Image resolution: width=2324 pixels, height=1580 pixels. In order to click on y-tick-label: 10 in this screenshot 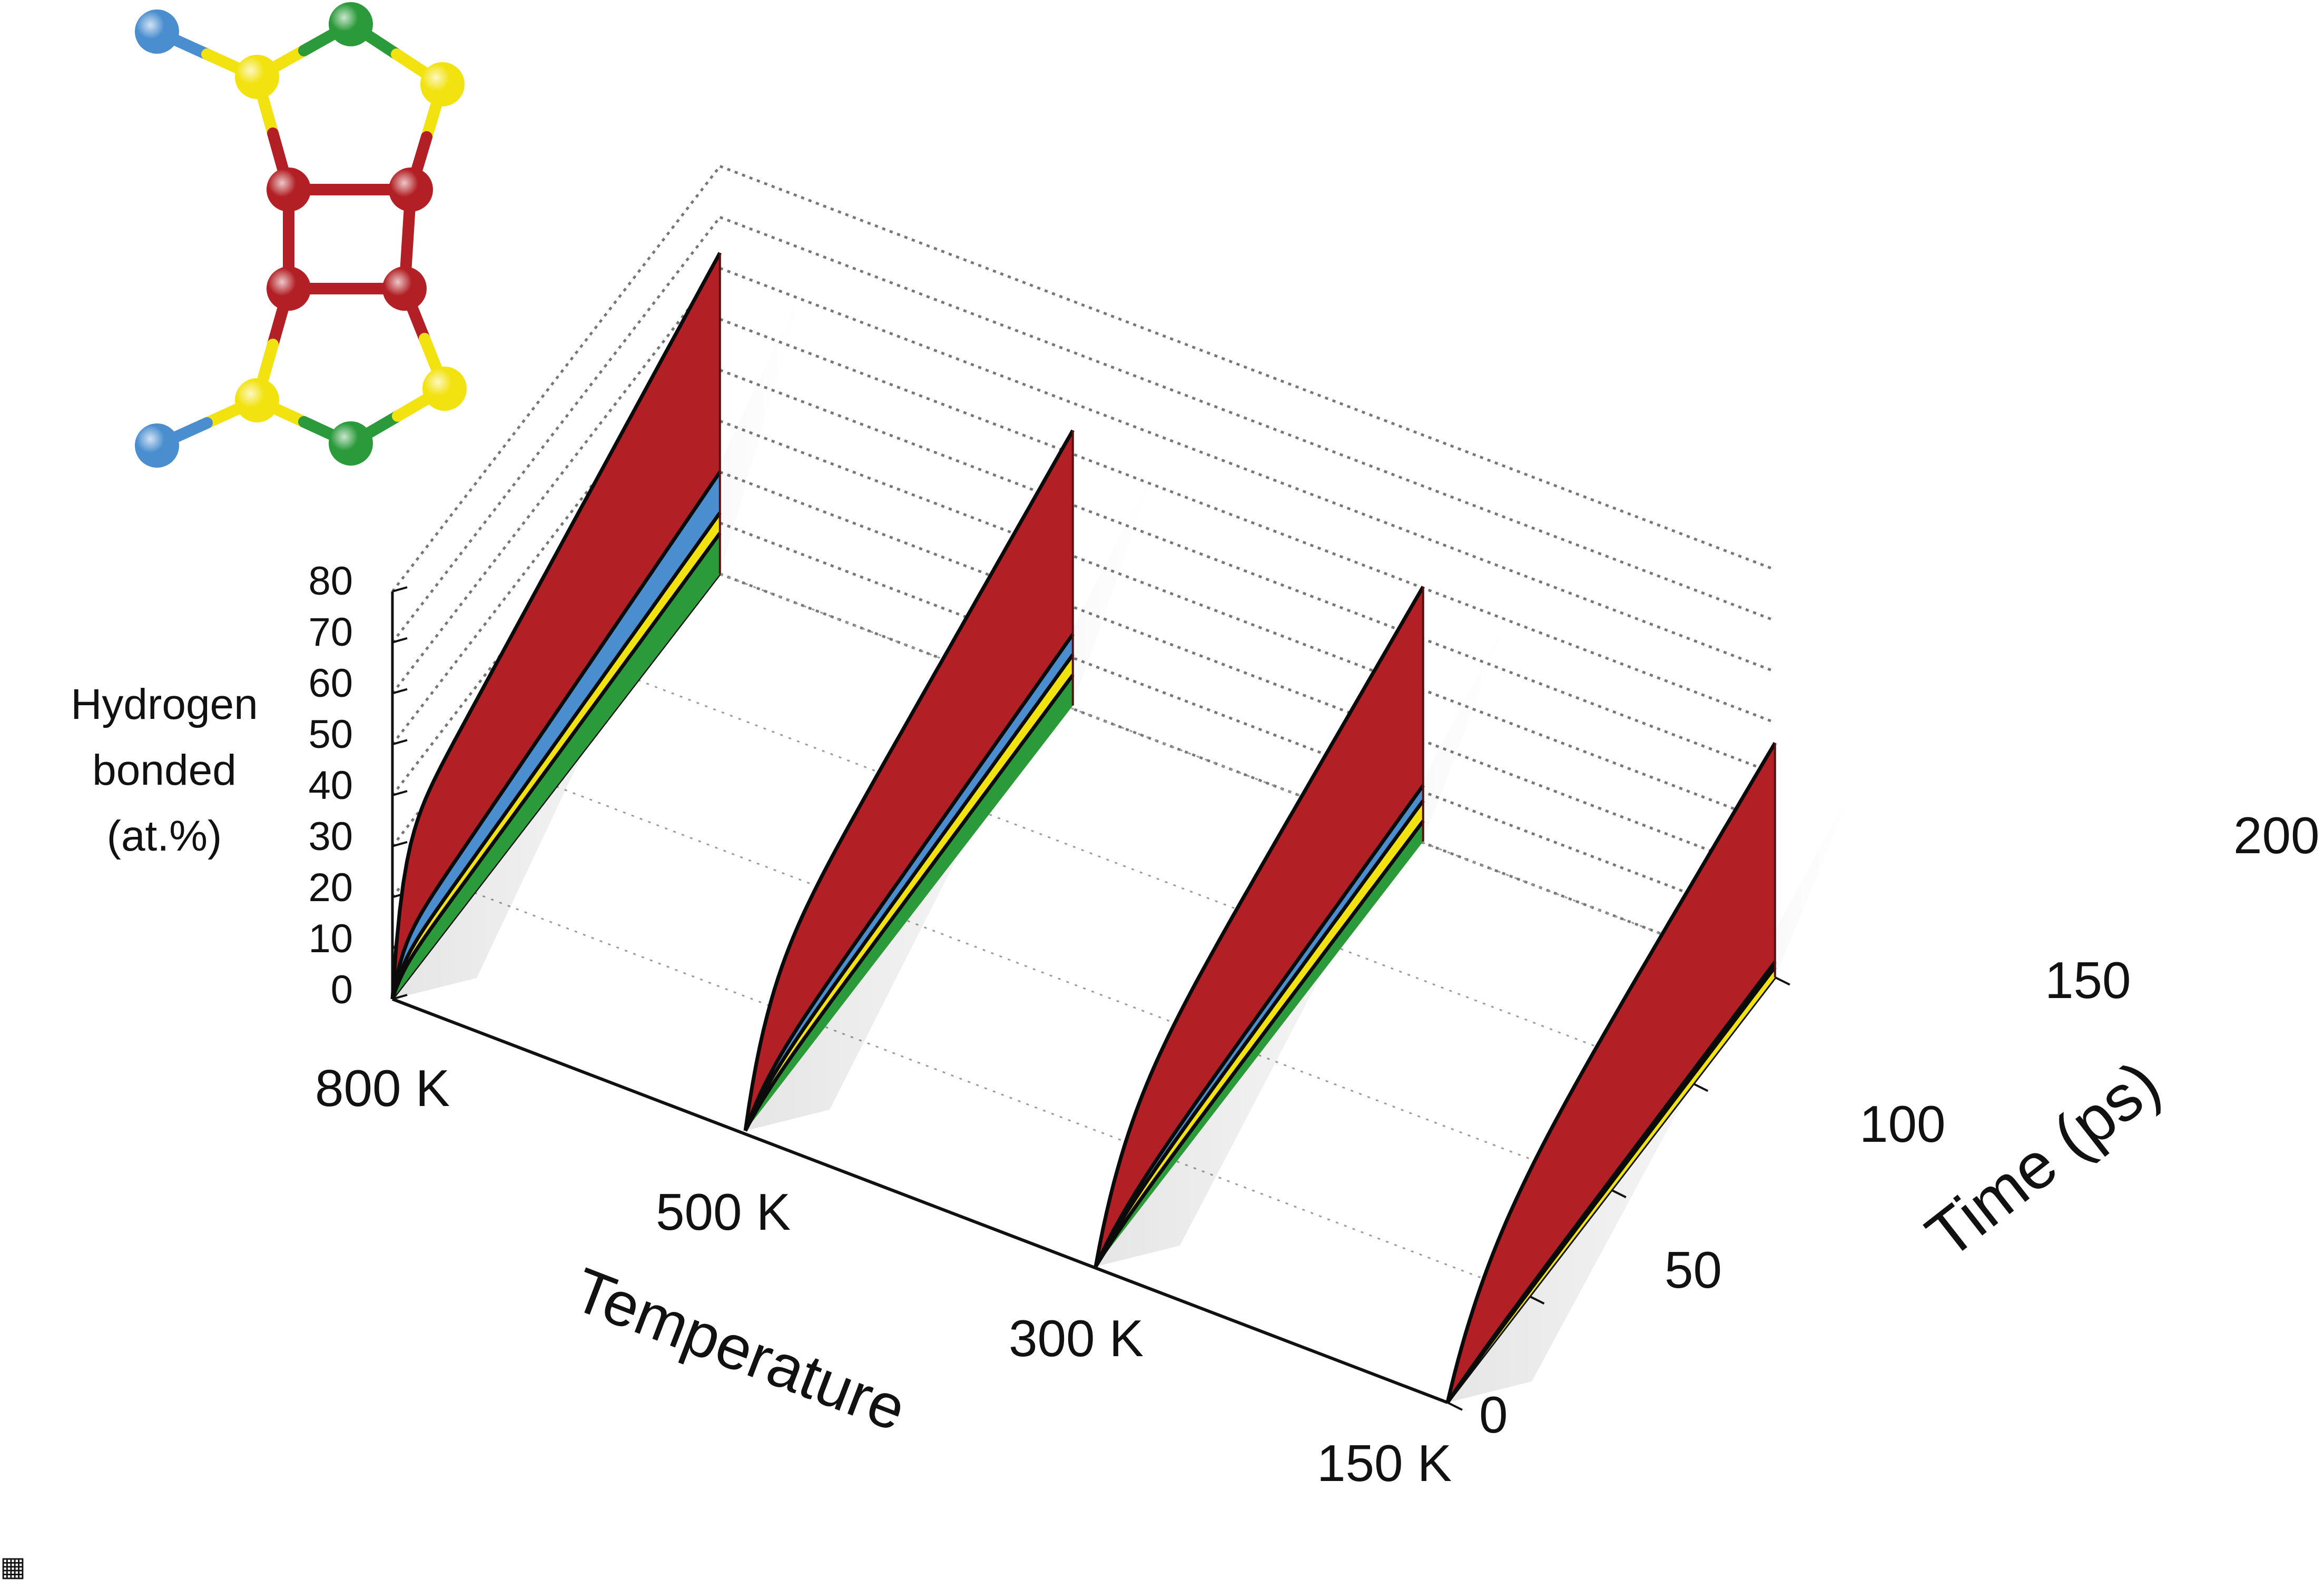, I will do `click(330, 938)`.